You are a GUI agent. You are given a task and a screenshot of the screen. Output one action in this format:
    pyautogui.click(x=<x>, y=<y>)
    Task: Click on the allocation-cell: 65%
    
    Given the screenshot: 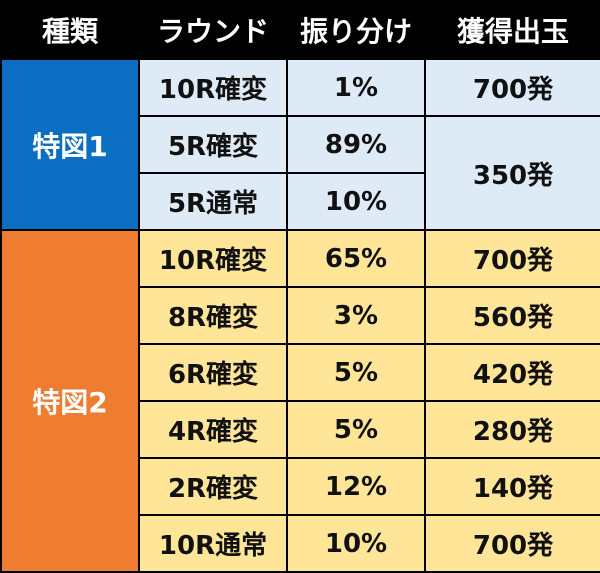 What is the action you would take?
    pyautogui.click(x=356, y=258)
    